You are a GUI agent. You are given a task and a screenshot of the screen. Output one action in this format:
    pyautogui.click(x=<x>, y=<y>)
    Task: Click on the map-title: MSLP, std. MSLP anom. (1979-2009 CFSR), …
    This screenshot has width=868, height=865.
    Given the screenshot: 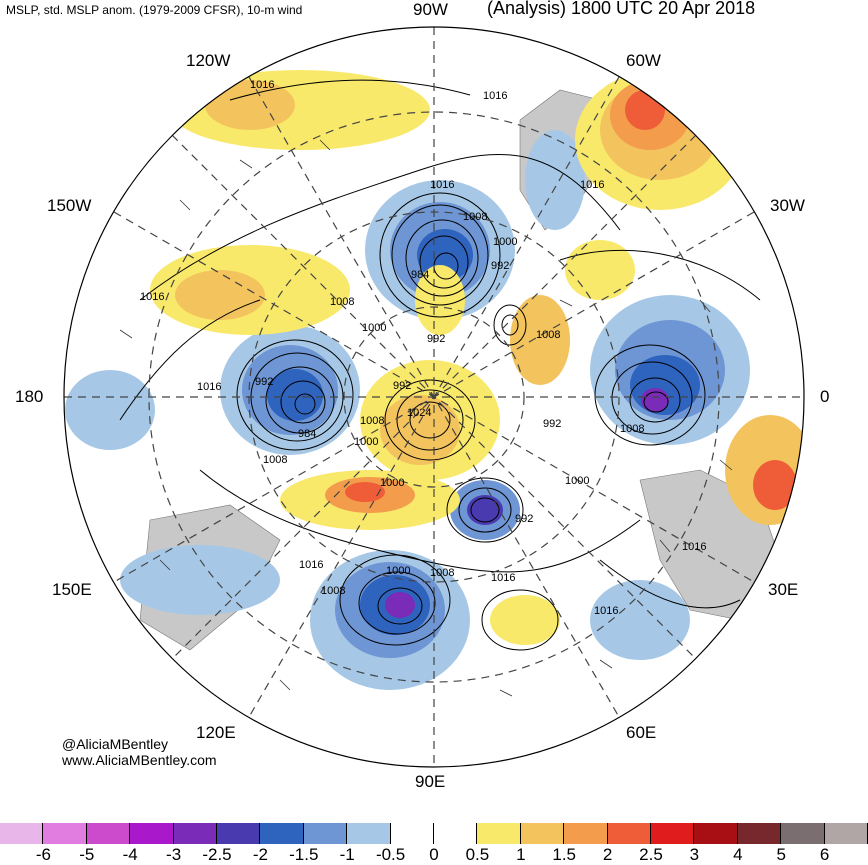 What is the action you would take?
    pyautogui.click(x=154, y=10)
    